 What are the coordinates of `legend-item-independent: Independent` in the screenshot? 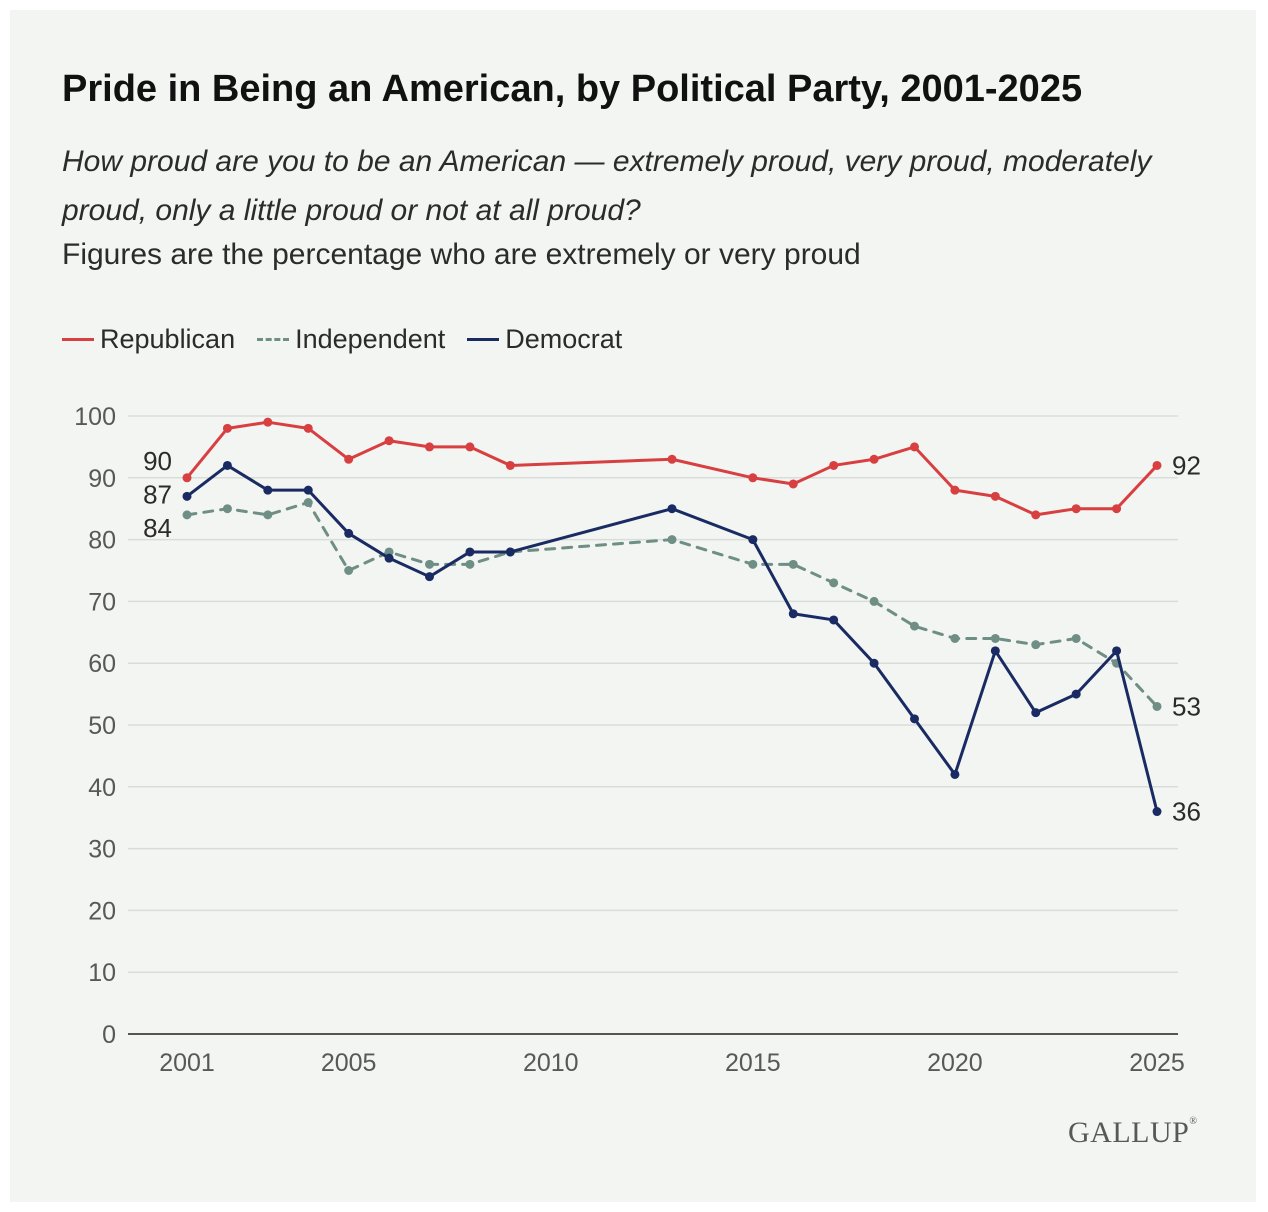 It's located at (351, 339).